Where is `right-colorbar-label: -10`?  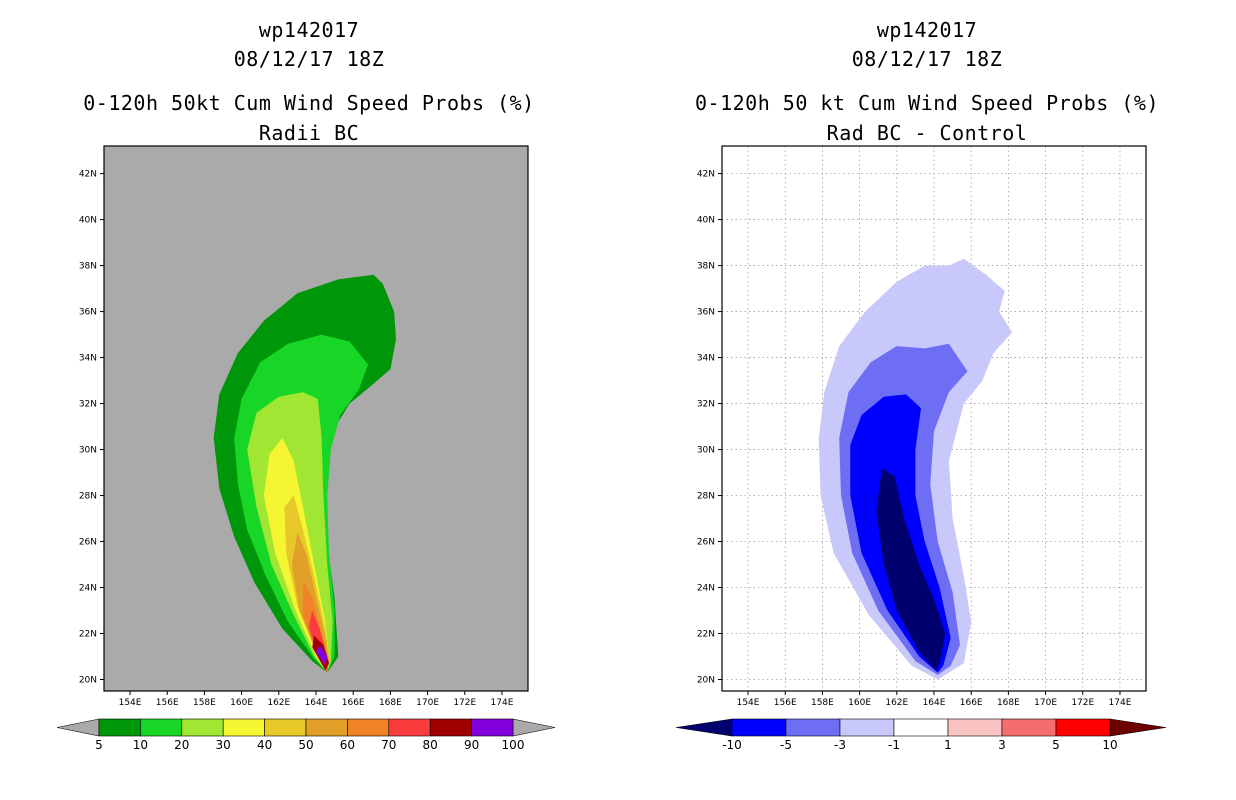 right-colorbar-label: -10 is located at coordinates (732, 745).